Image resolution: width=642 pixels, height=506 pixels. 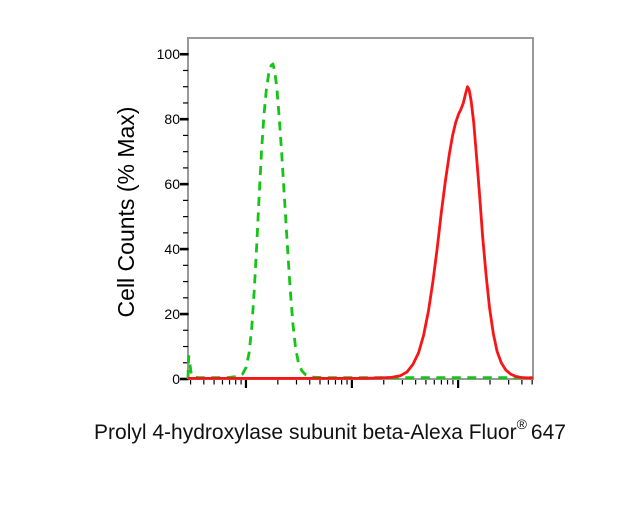 What do you see at coordinates (521, 424) in the screenshot?
I see `registered-trademark-symbol: ®` at bounding box center [521, 424].